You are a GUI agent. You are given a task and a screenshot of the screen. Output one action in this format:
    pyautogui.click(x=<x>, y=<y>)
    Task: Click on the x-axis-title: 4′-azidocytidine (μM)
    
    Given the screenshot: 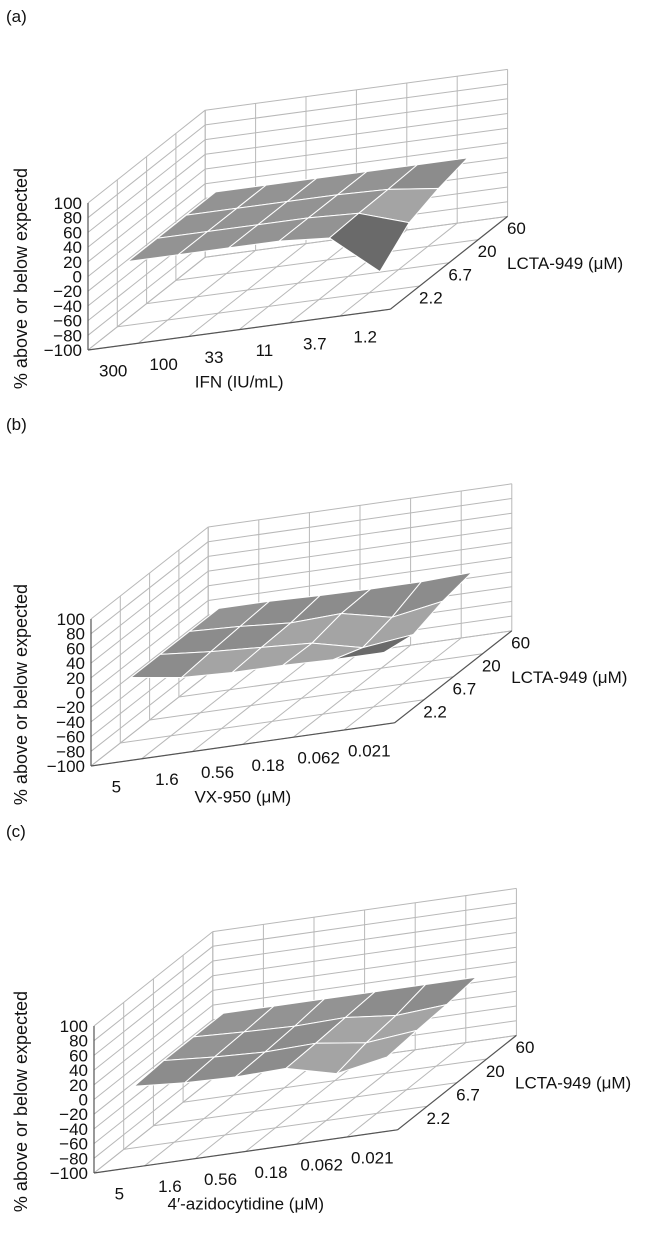 What is the action you would take?
    pyautogui.click(x=246, y=1203)
    